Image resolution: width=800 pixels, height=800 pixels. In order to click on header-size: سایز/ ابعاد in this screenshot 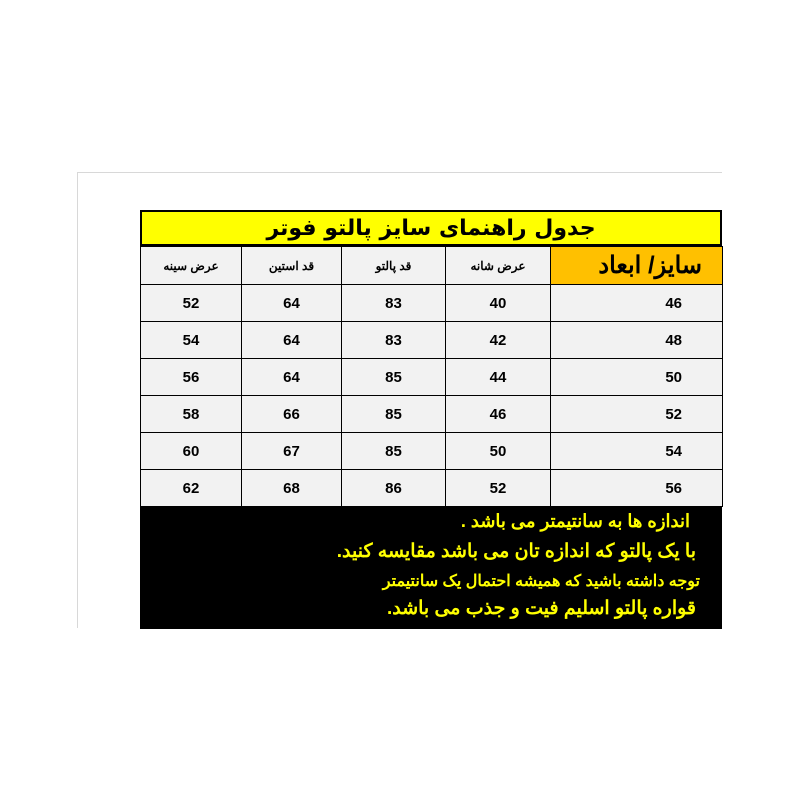, I will do `click(636, 265)`.